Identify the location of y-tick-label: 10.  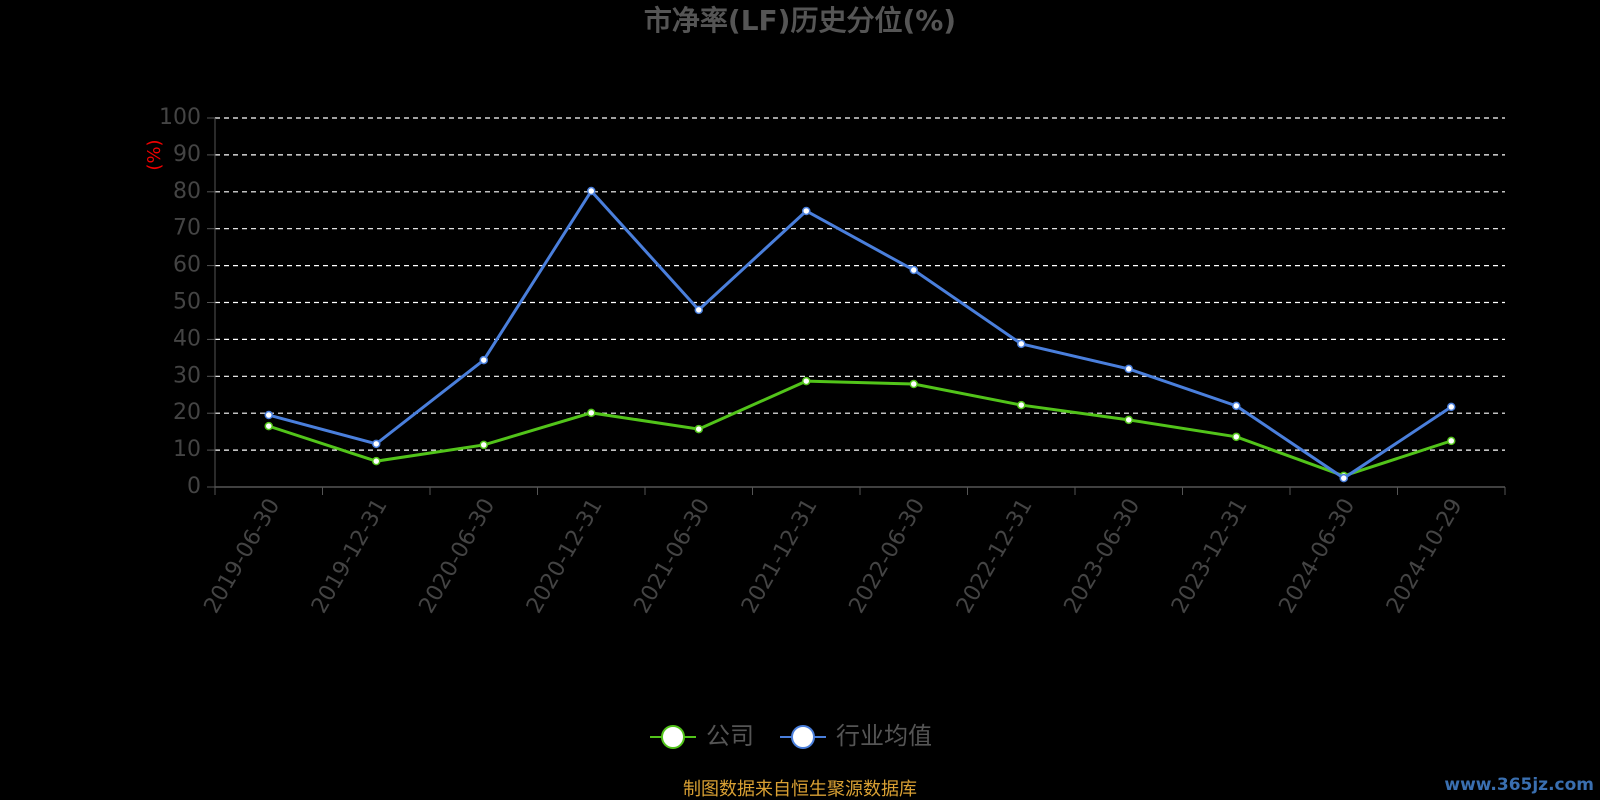
(187, 449).